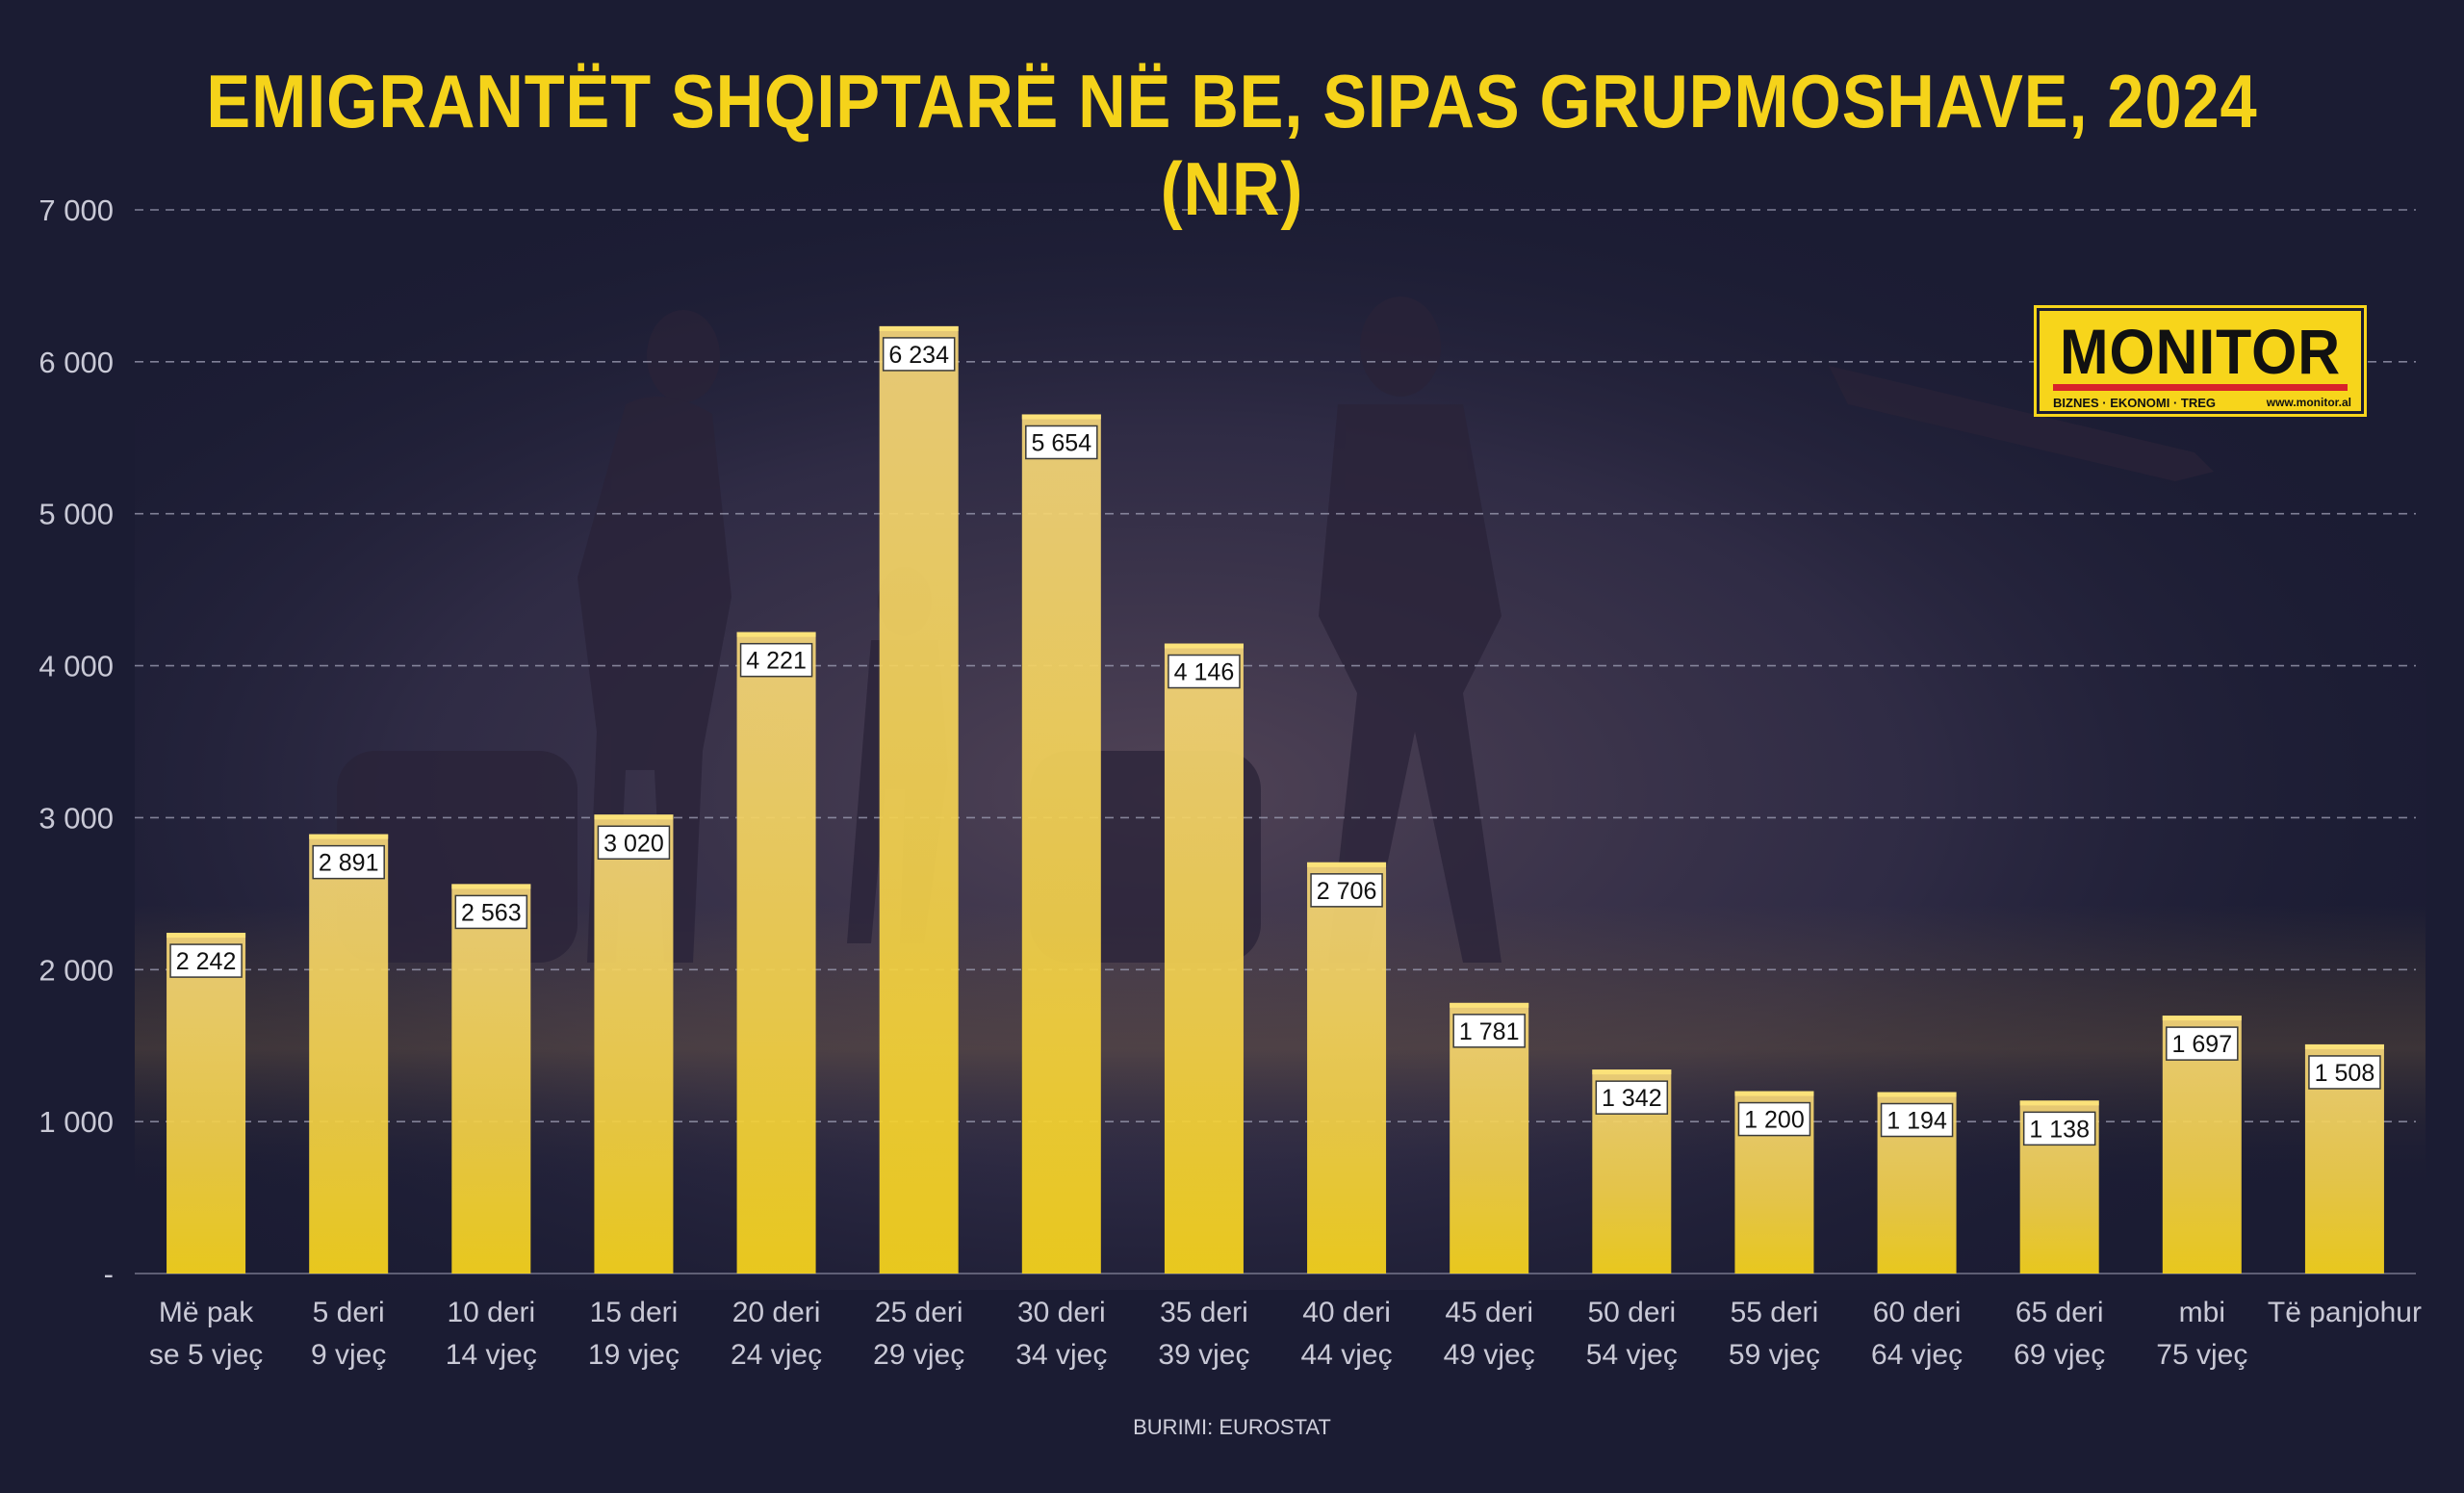 Image resolution: width=2464 pixels, height=1493 pixels. I want to click on data-label: 4 221, so click(776, 661).